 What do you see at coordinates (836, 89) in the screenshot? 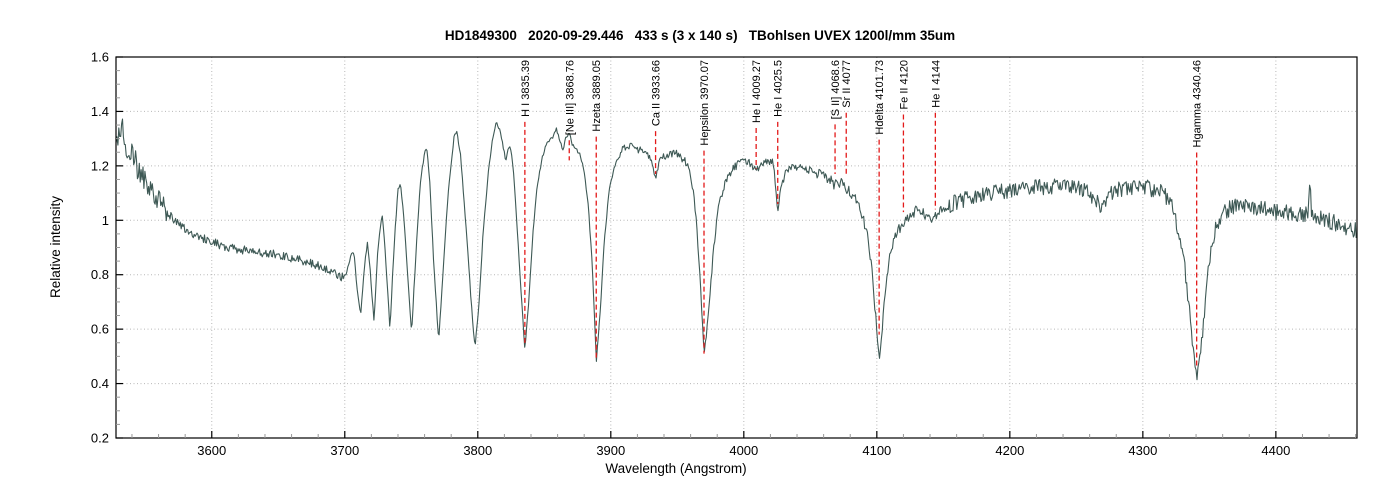
I see `annotation-label: [S II] 4068.6` at bounding box center [836, 89].